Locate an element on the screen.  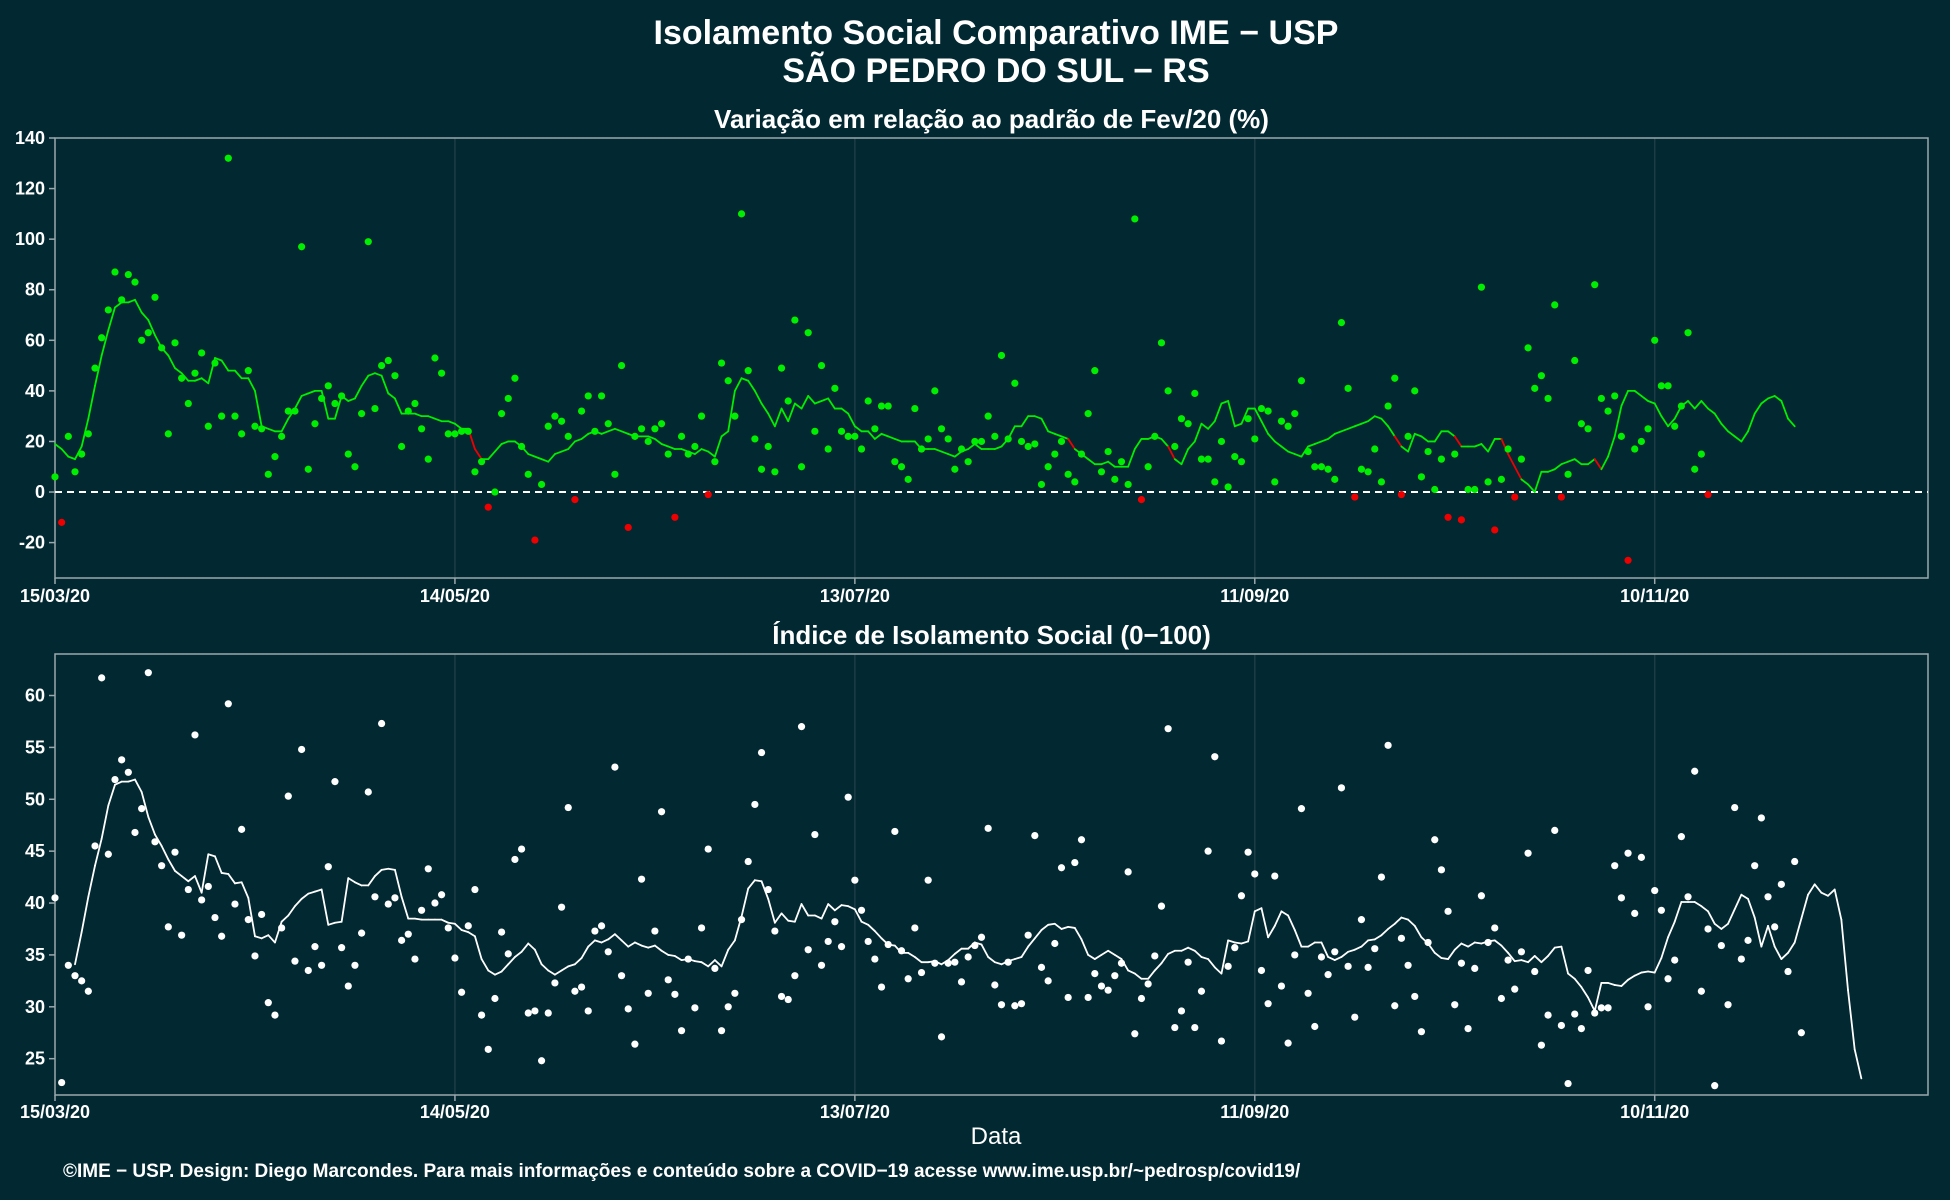
x-tick-label: 10/11/20 is located at coordinates (1654, 596).